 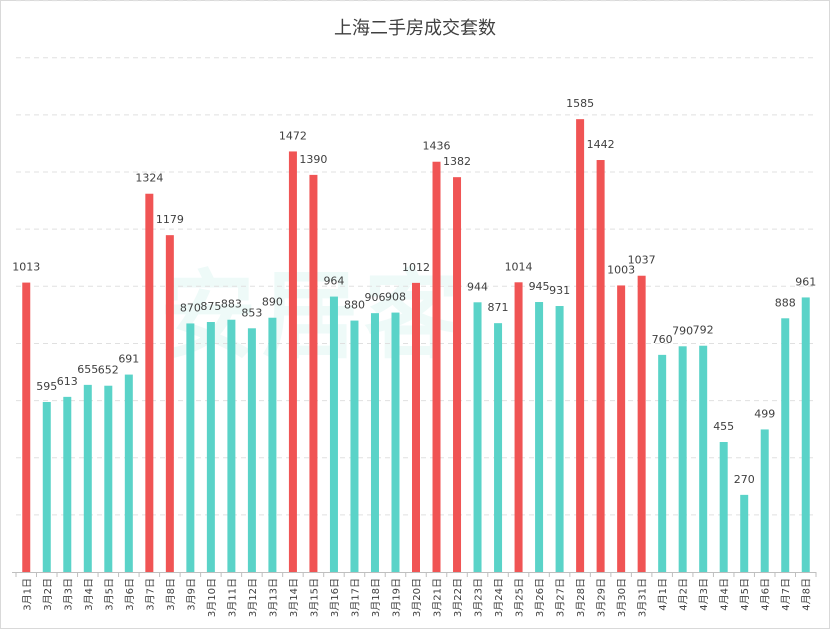 I want to click on data-label: 875, so click(x=210, y=306).